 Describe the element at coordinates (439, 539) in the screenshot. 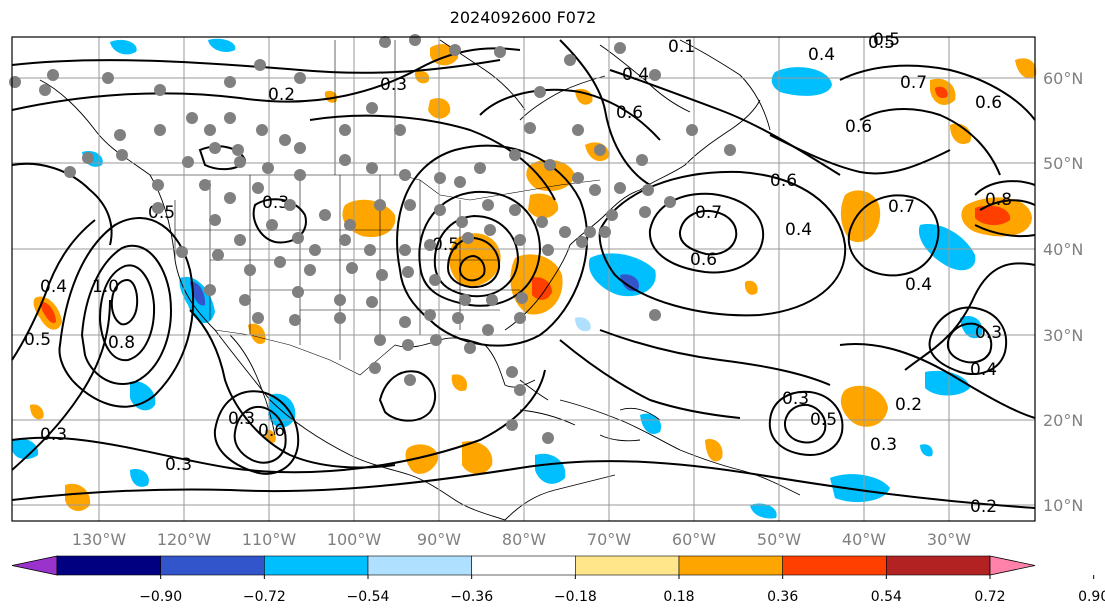

I see `lon-label: 90°W` at that location.